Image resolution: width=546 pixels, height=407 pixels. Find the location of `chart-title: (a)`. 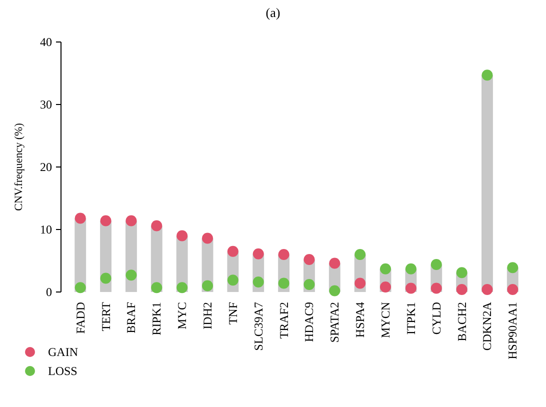

chart-title: (a) is located at coordinates (273, 12).